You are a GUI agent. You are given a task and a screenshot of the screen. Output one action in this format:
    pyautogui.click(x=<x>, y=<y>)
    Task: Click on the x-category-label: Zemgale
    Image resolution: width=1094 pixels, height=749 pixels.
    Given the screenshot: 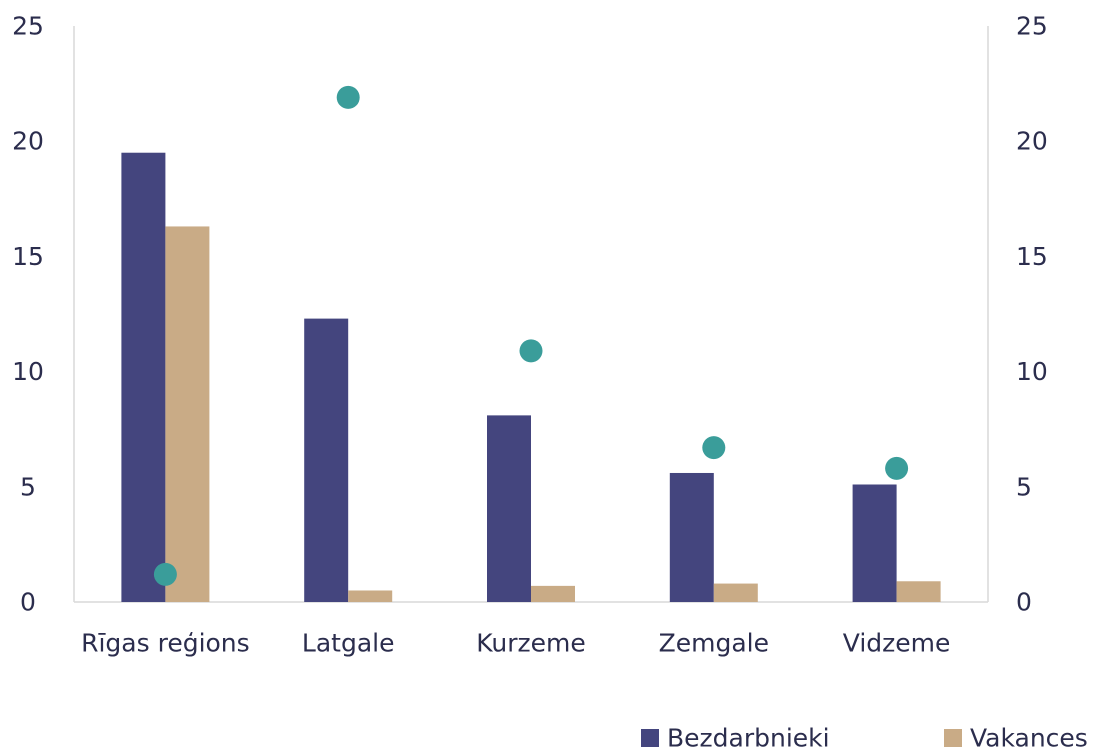 What is the action you would take?
    pyautogui.click(x=714, y=643)
    